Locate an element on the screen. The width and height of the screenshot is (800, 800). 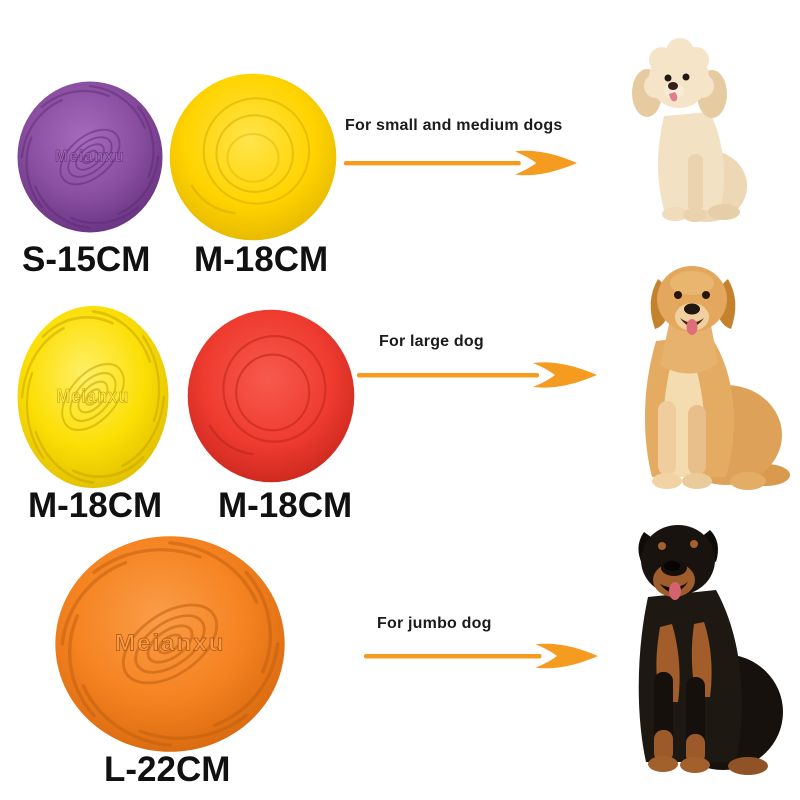
rottweiler-image is located at coordinates (695, 649).